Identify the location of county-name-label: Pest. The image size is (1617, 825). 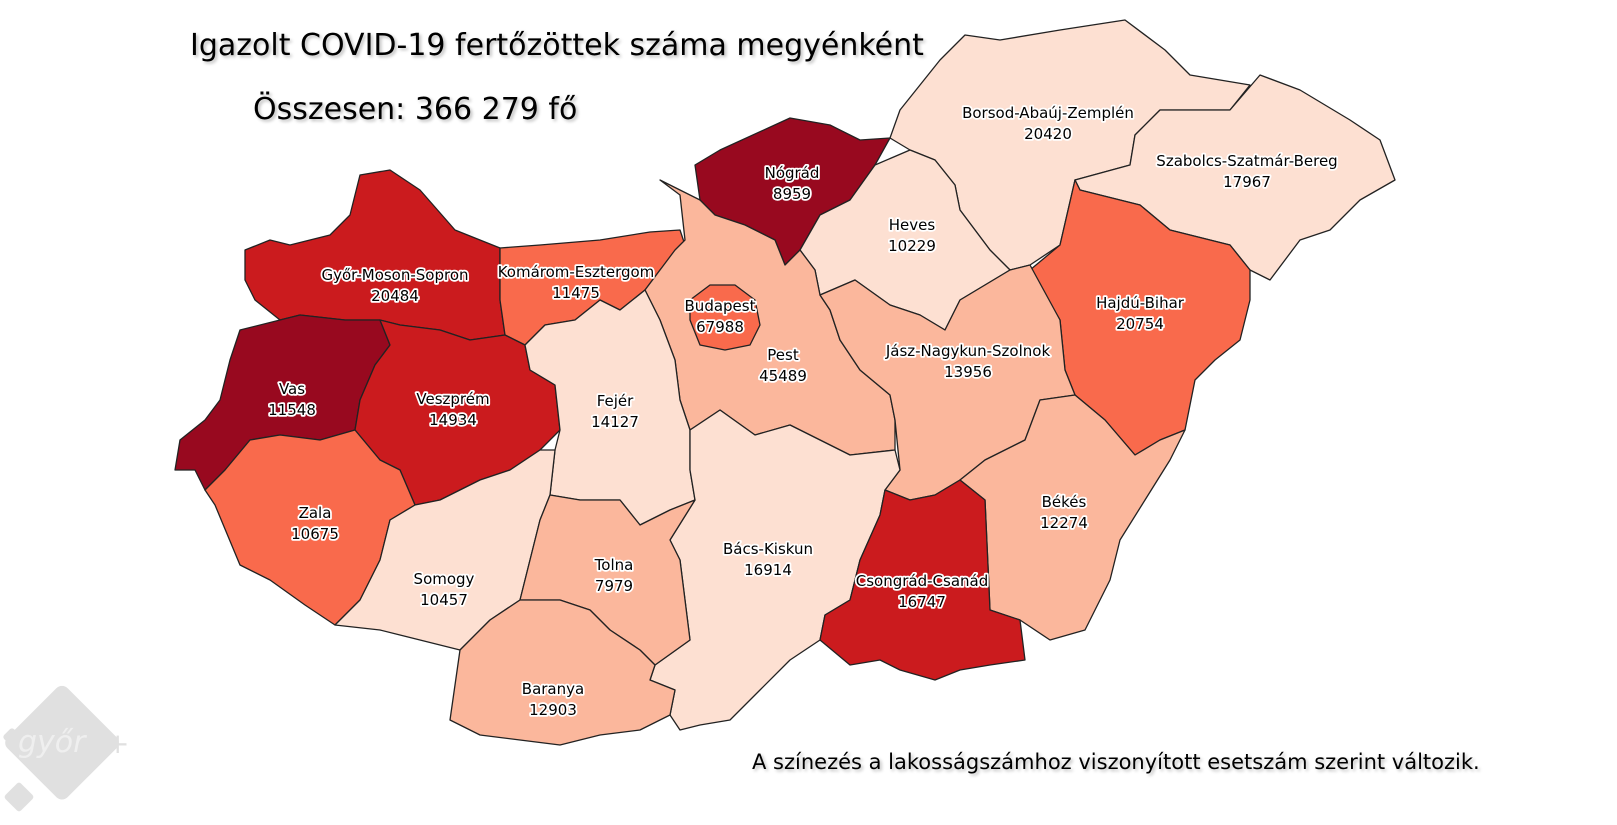
(783, 355).